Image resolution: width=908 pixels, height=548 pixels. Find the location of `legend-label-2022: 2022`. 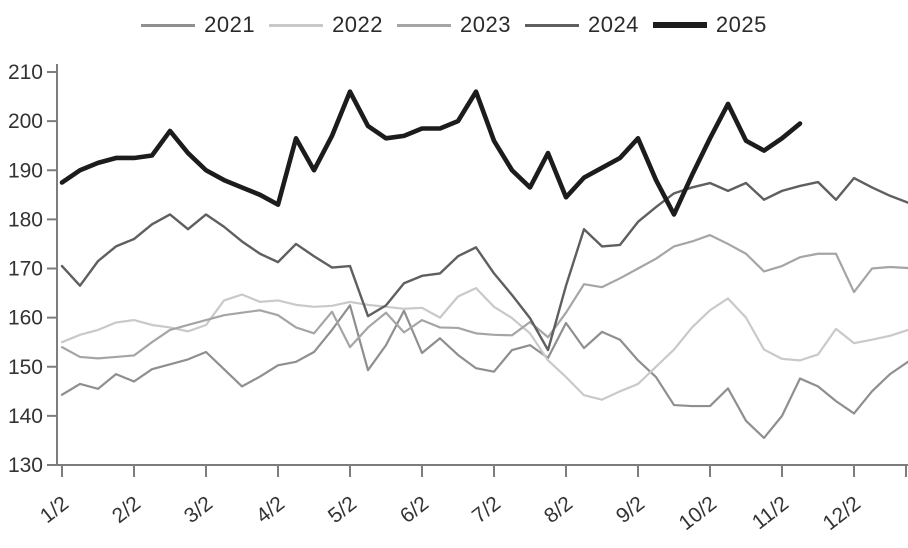

legend-label-2022: 2022 is located at coordinates (358, 24).